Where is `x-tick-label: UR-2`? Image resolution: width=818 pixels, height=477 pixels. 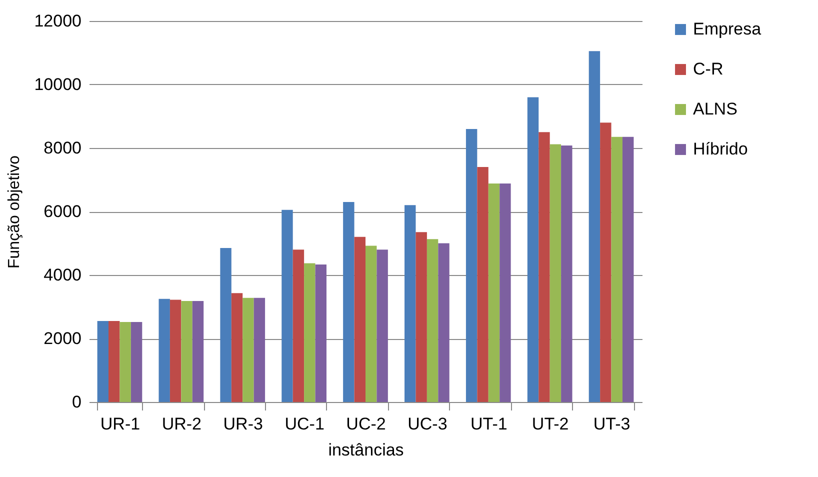 x-tick-label: UR-2 is located at coordinates (182, 424).